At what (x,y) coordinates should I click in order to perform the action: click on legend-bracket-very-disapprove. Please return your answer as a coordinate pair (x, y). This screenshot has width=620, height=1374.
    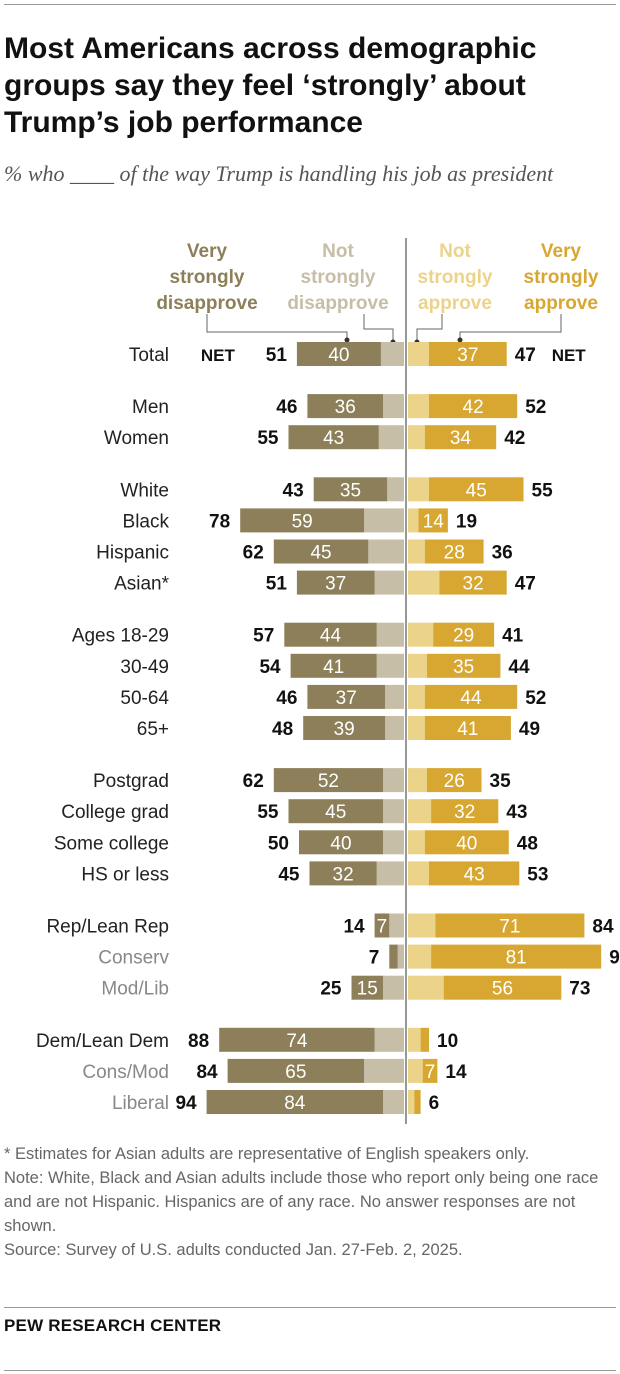
    Looking at the image, I should click on (277, 327).